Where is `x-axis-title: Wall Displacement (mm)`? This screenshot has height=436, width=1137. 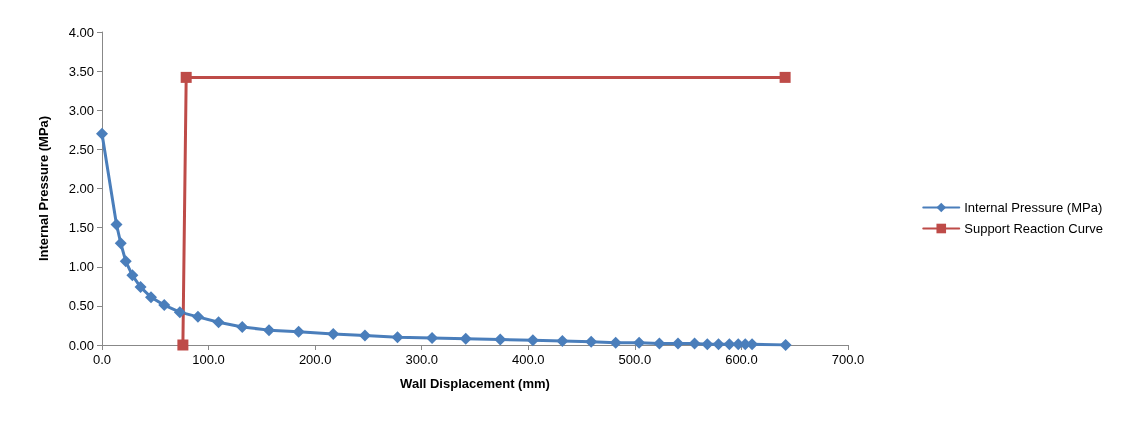
x-axis-title: Wall Displacement (mm) is located at coordinates (475, 383).